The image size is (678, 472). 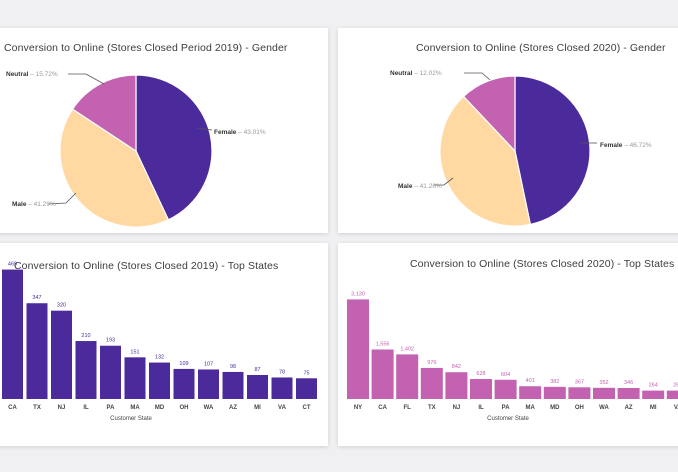 What do you see at coordinates (61, 306) in the screenshot?
I see `bar-value-label: 320` at bounding box center [61, 306].